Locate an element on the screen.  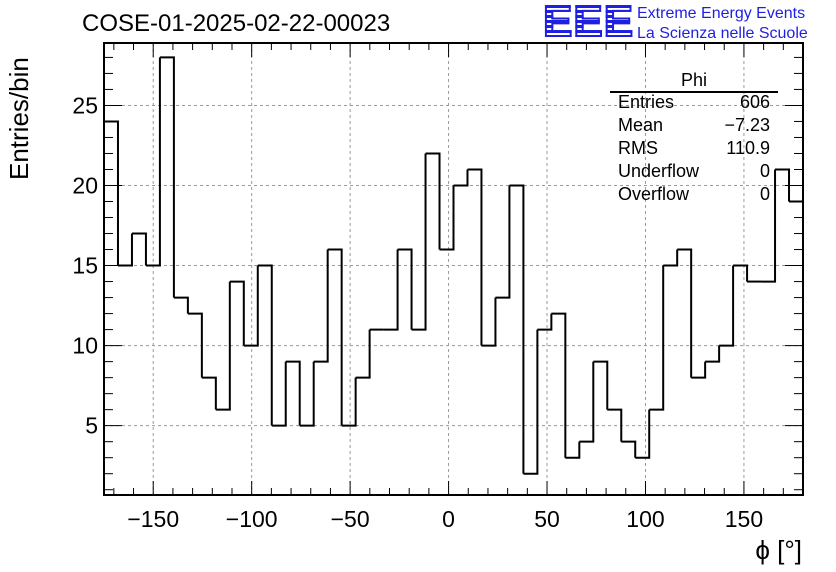
x-tick-label: −100 is located at coordinates (252, 519).